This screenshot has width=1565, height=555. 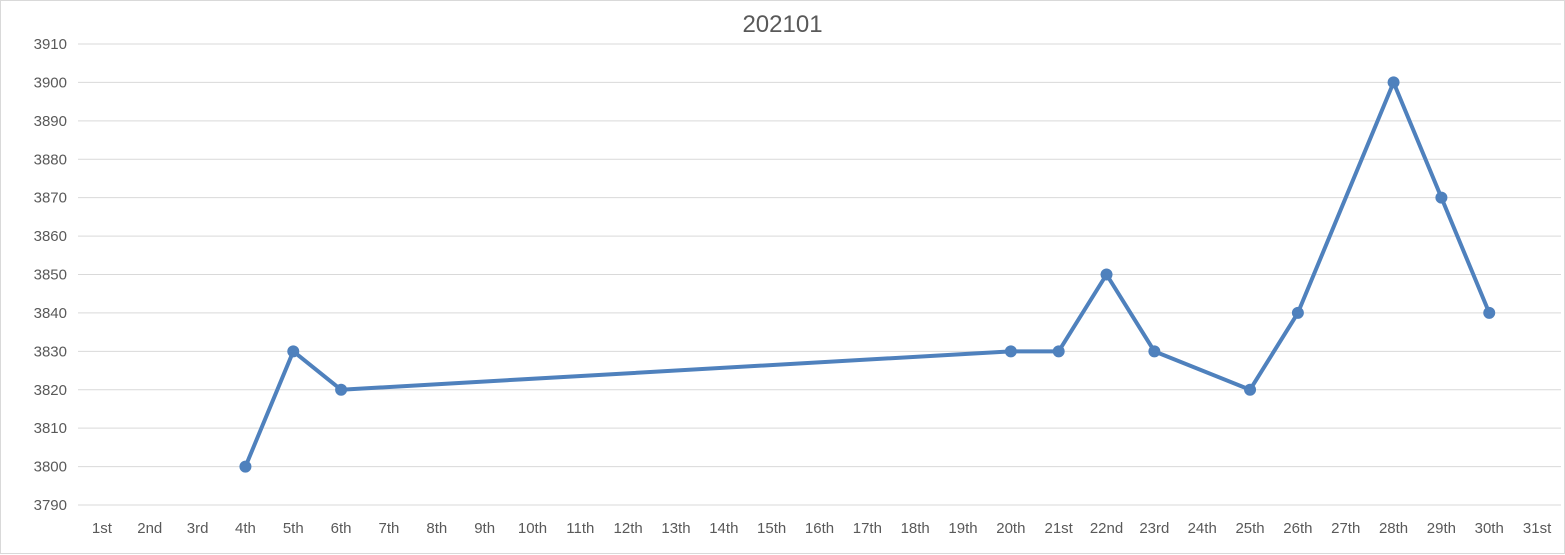 What do you see at coordinates (1297, 312) in the screenshot?
I see `data-point-26th` at bounding box center [1297, 312].